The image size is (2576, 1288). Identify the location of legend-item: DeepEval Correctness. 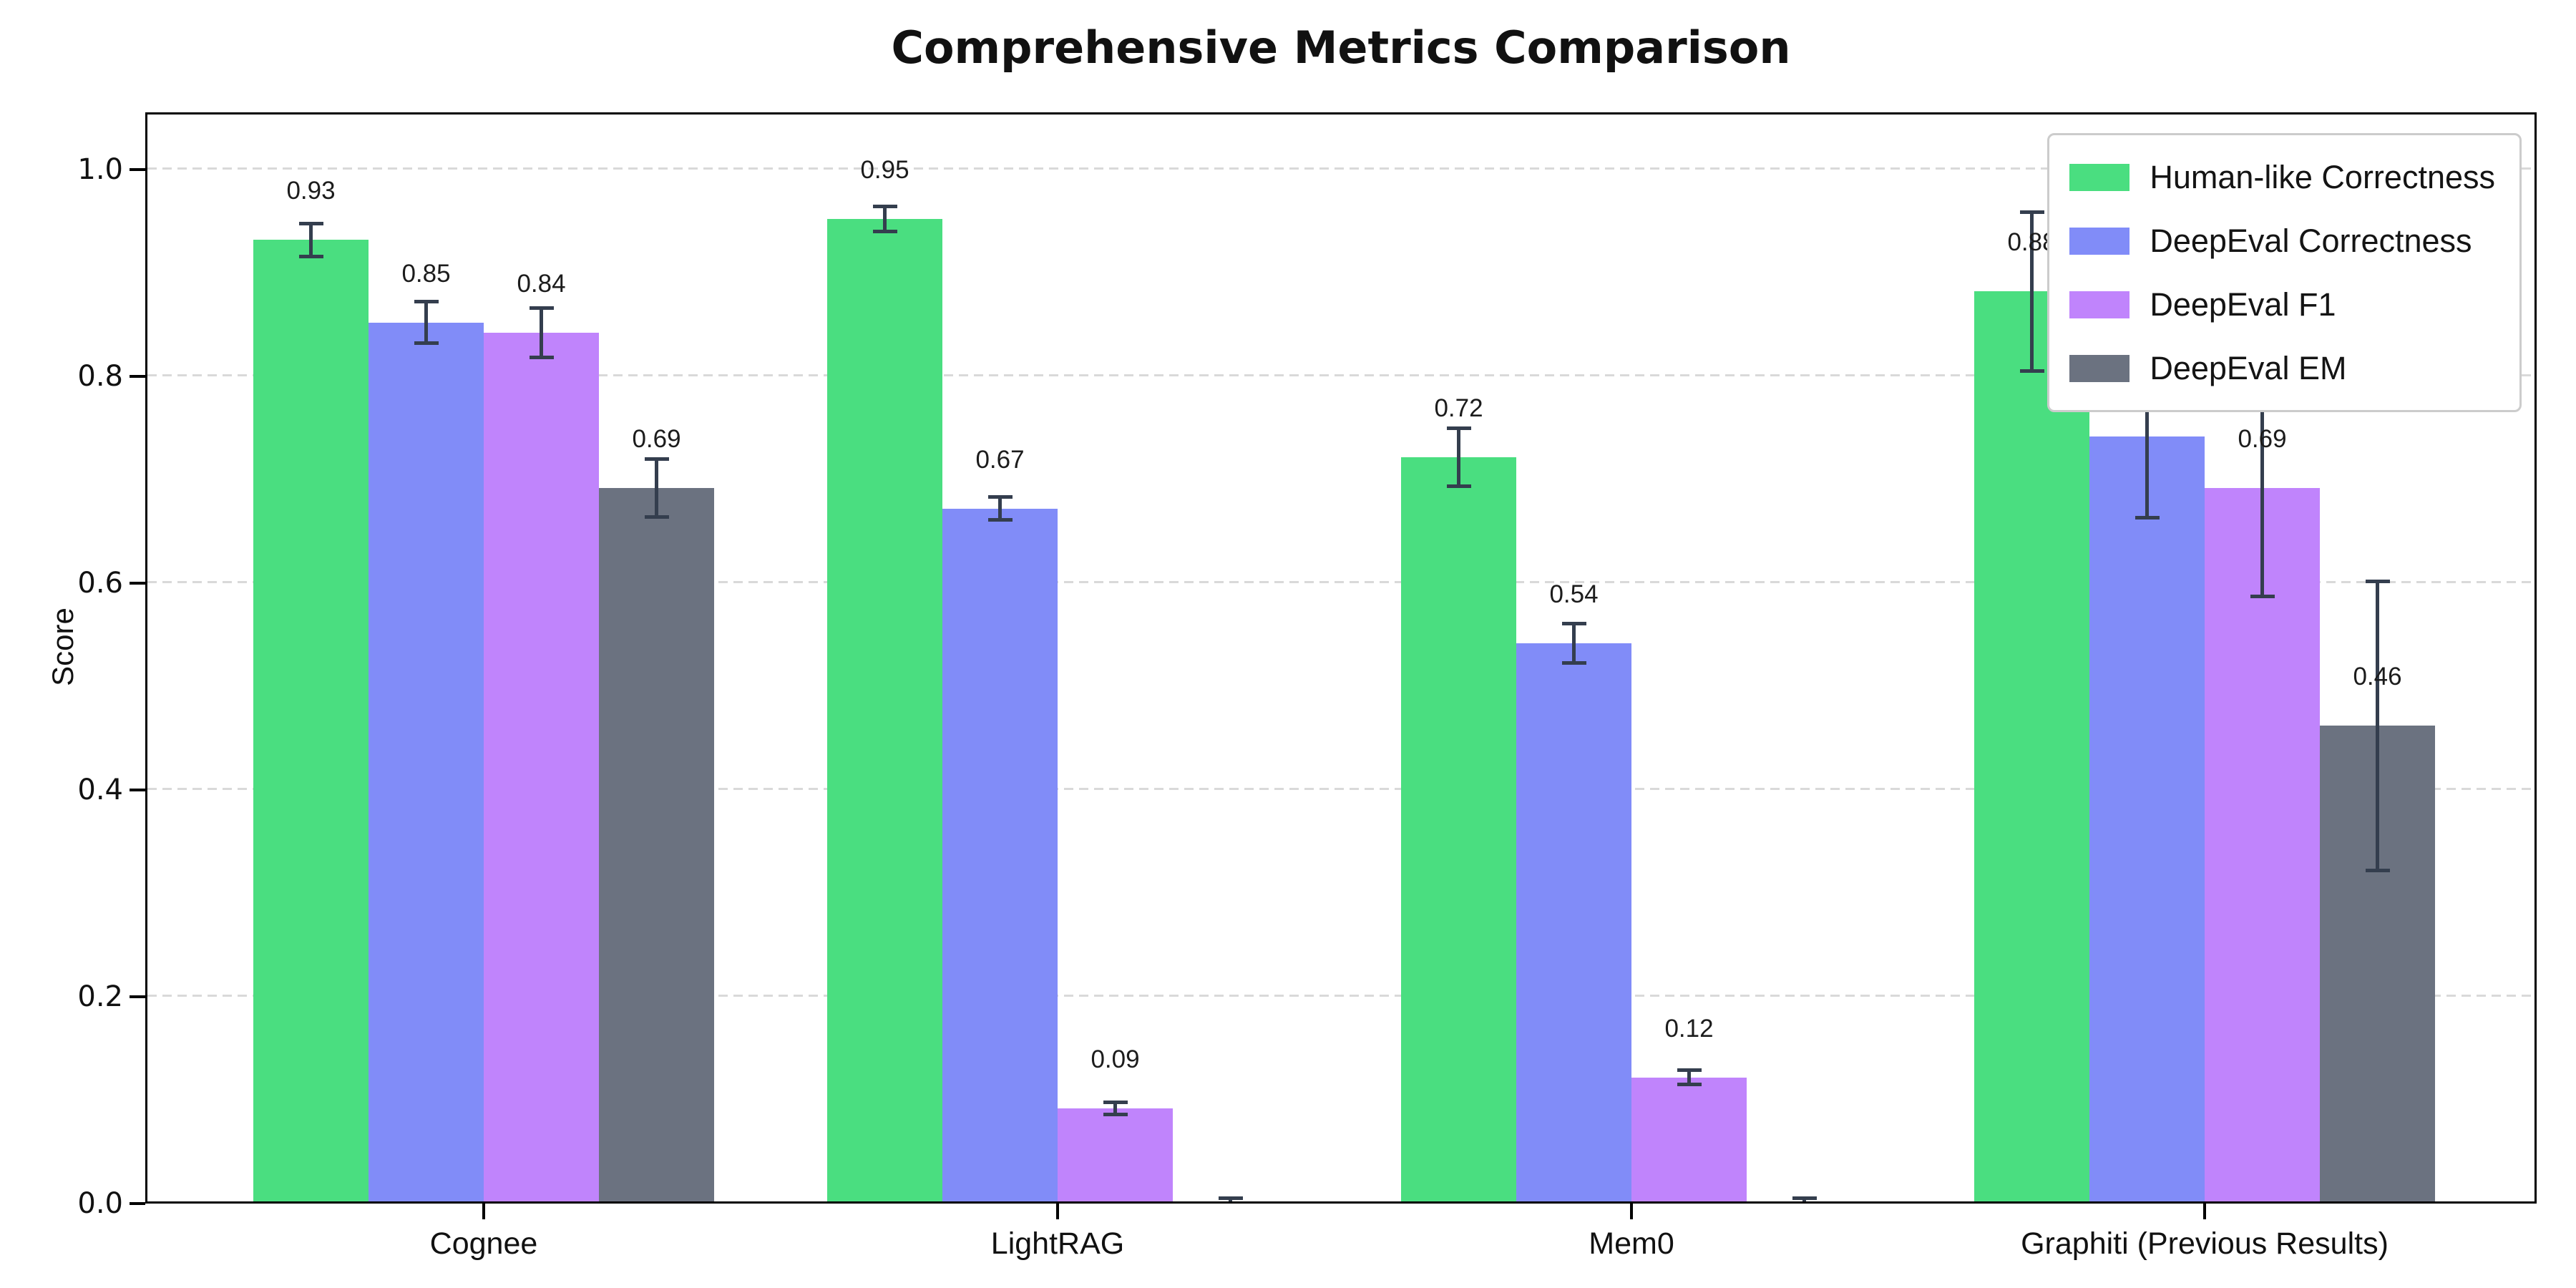
(2282, 241).